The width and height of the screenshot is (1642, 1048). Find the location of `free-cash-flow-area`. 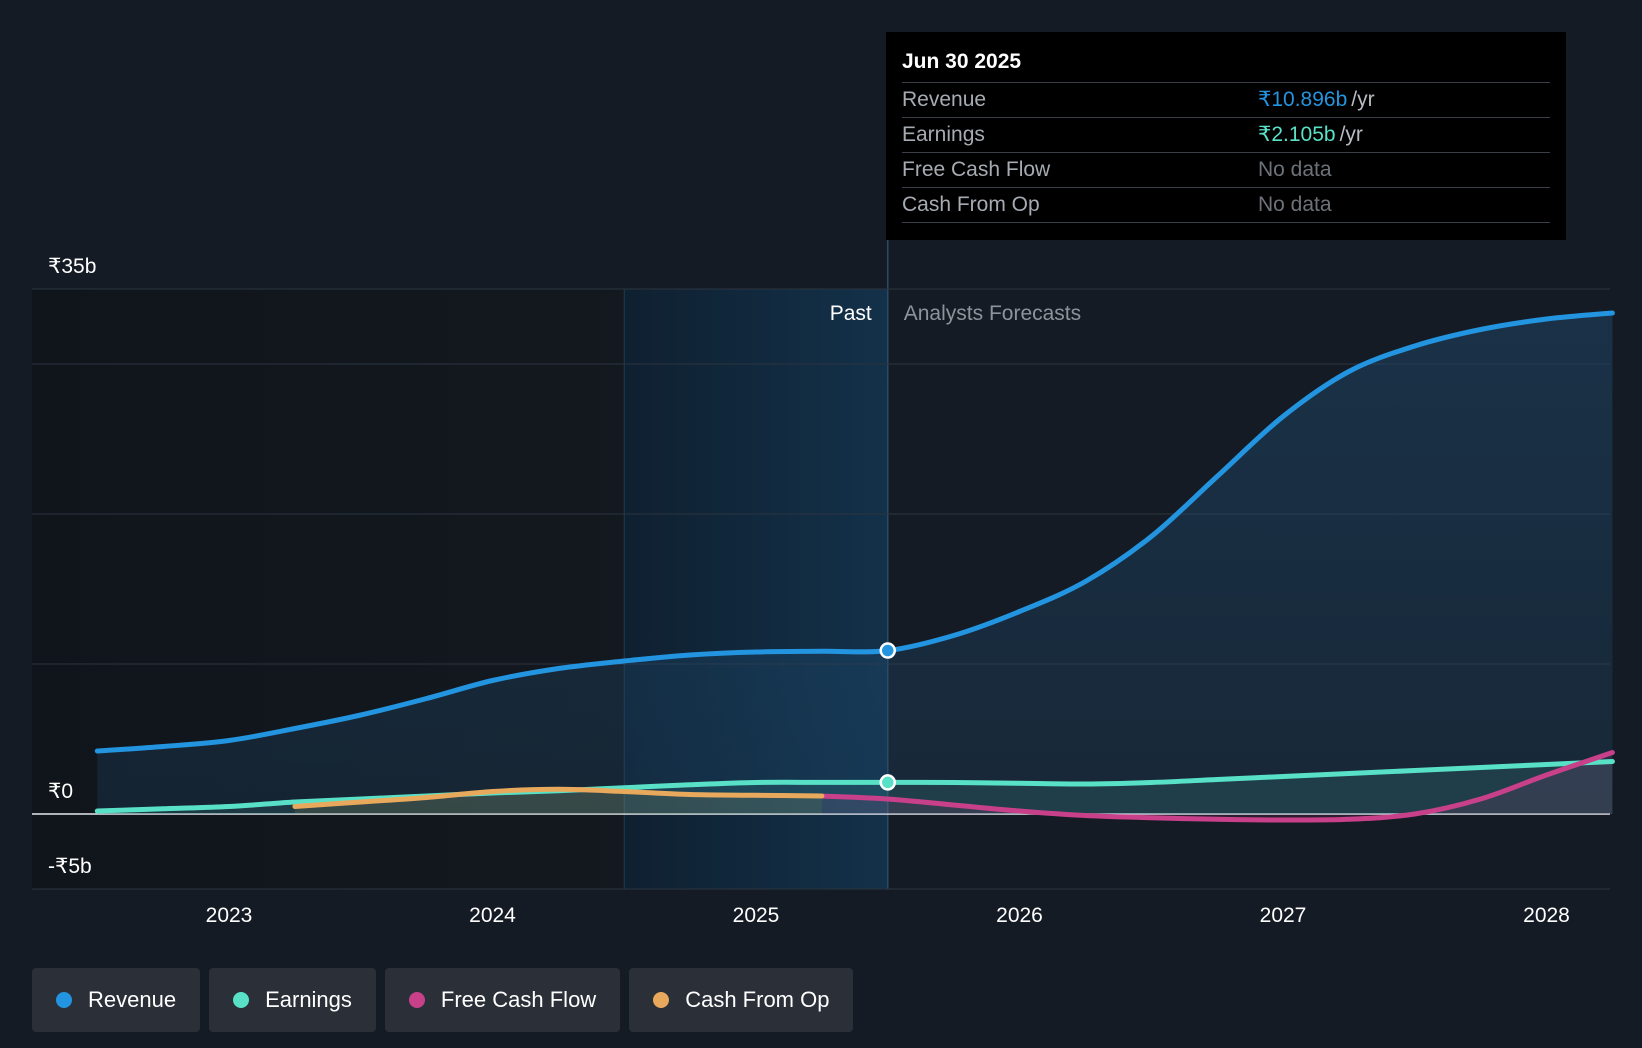

free-cash-flow-area is located at coordinates (1217, 786).